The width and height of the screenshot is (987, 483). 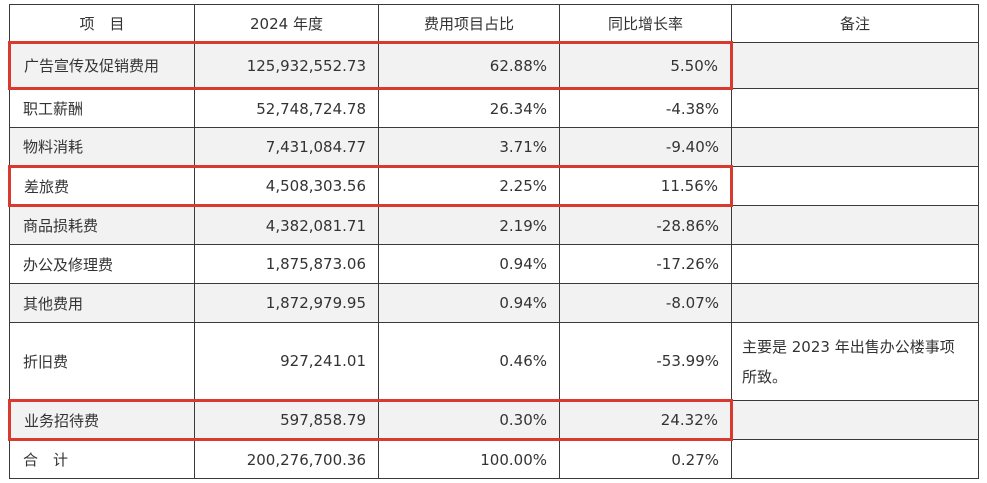 I want to click on note-cell: 主要是 2023 年出售办公楼事项所致。, so click(x=855, y=361).